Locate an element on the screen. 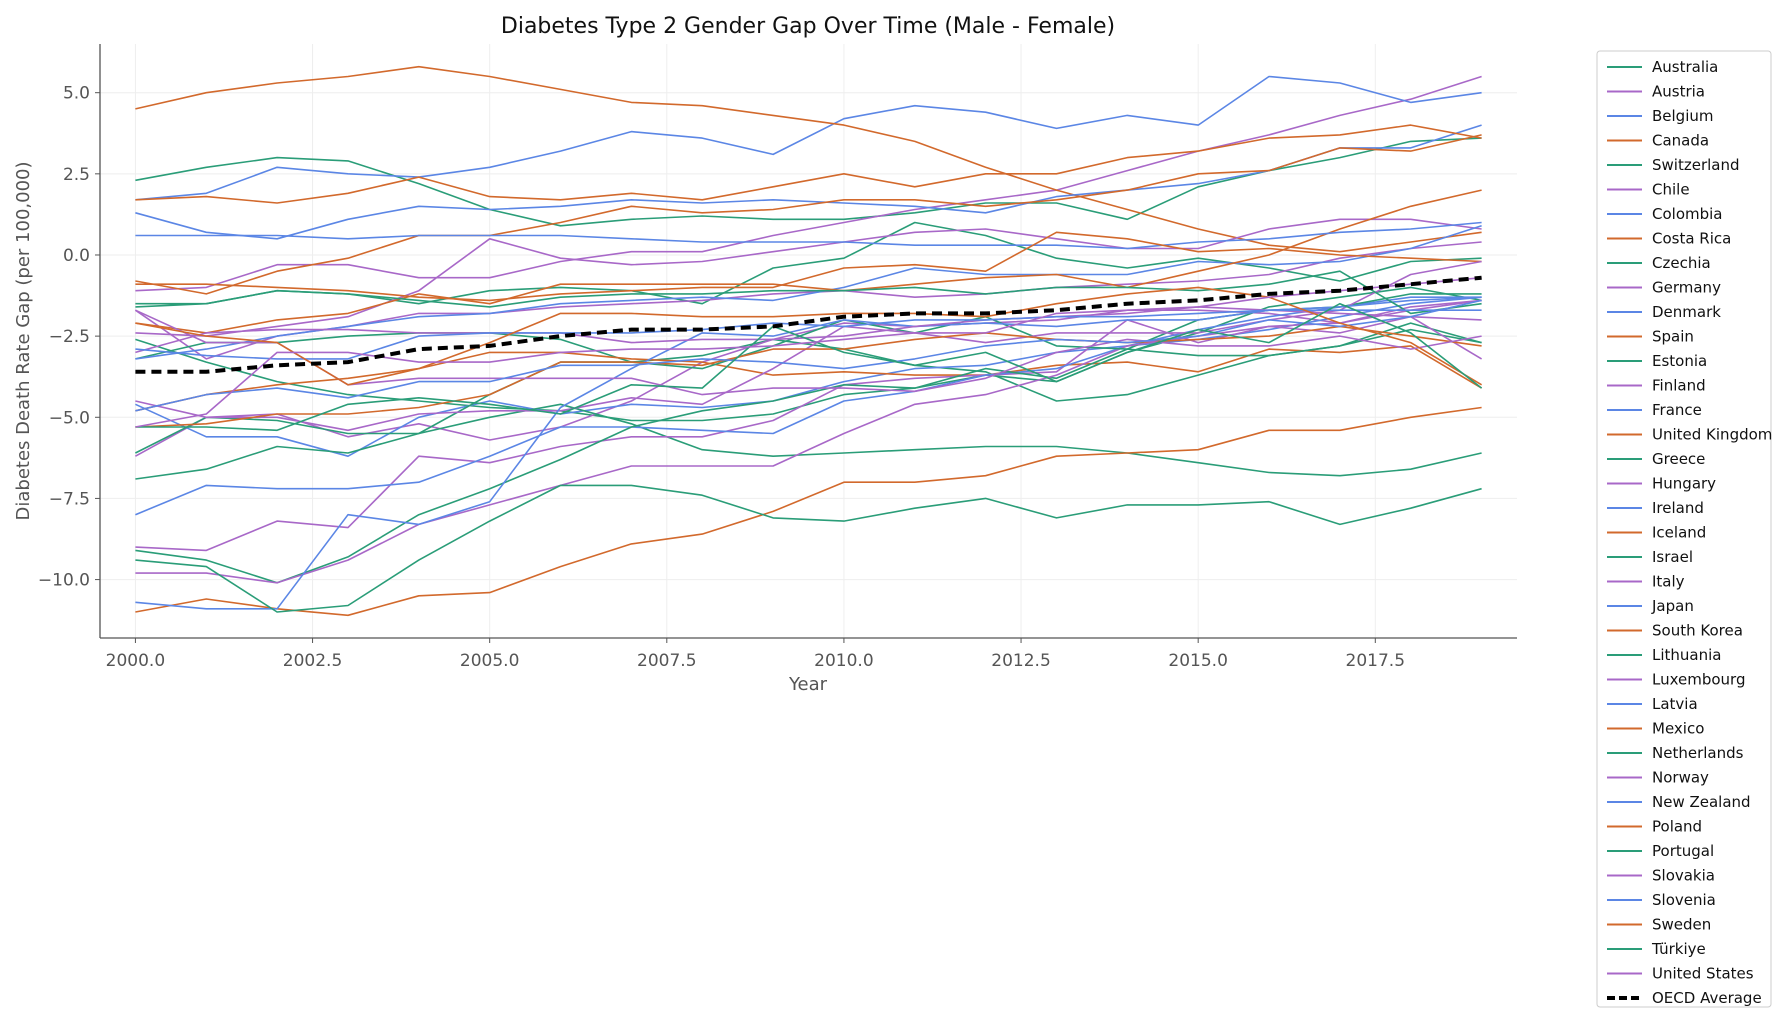 Image resolution: width=1785 pixels, height=1022 pixels. legend-entry-italy: Italy is located at coordinates (1646, 582).